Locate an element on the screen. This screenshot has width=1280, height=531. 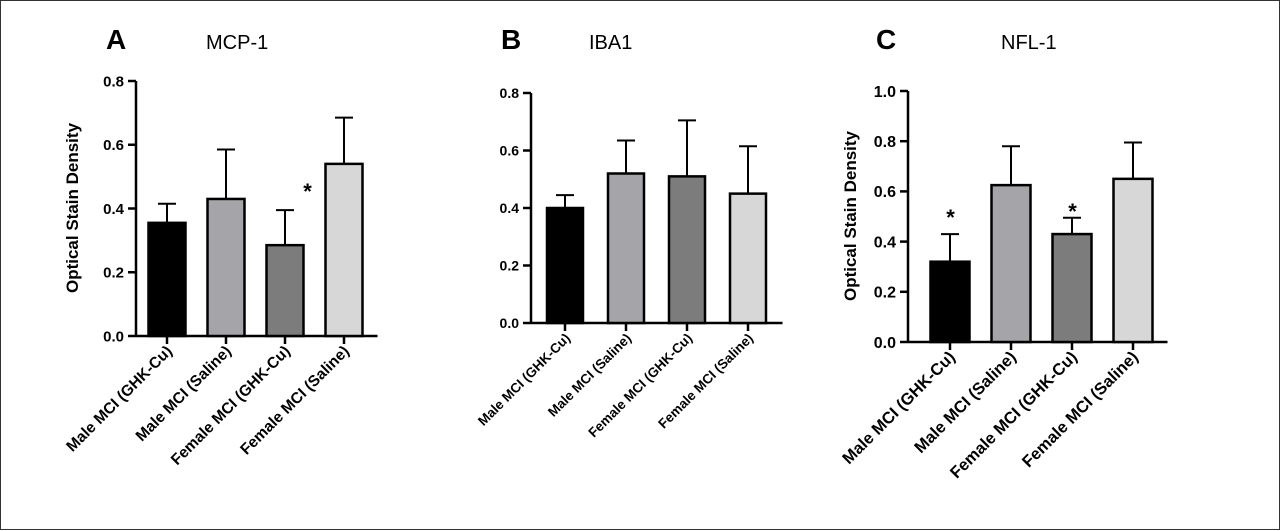
chart-title: IBA1 is located at coordinates (610, 43).